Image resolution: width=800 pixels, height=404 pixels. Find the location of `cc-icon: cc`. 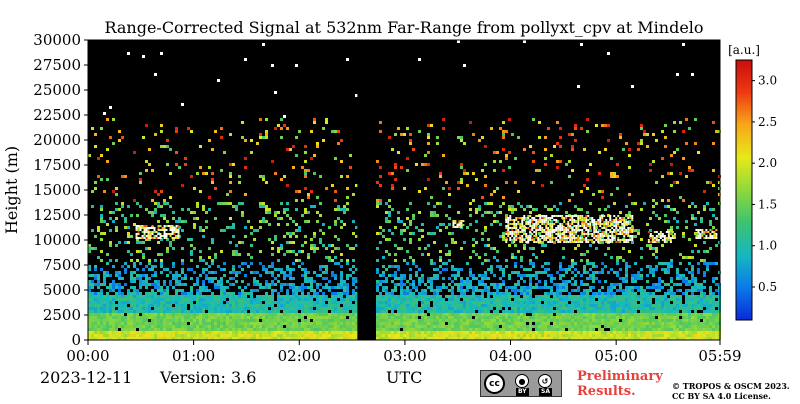

cc-icon: cc is located at coordinates (494, 383).